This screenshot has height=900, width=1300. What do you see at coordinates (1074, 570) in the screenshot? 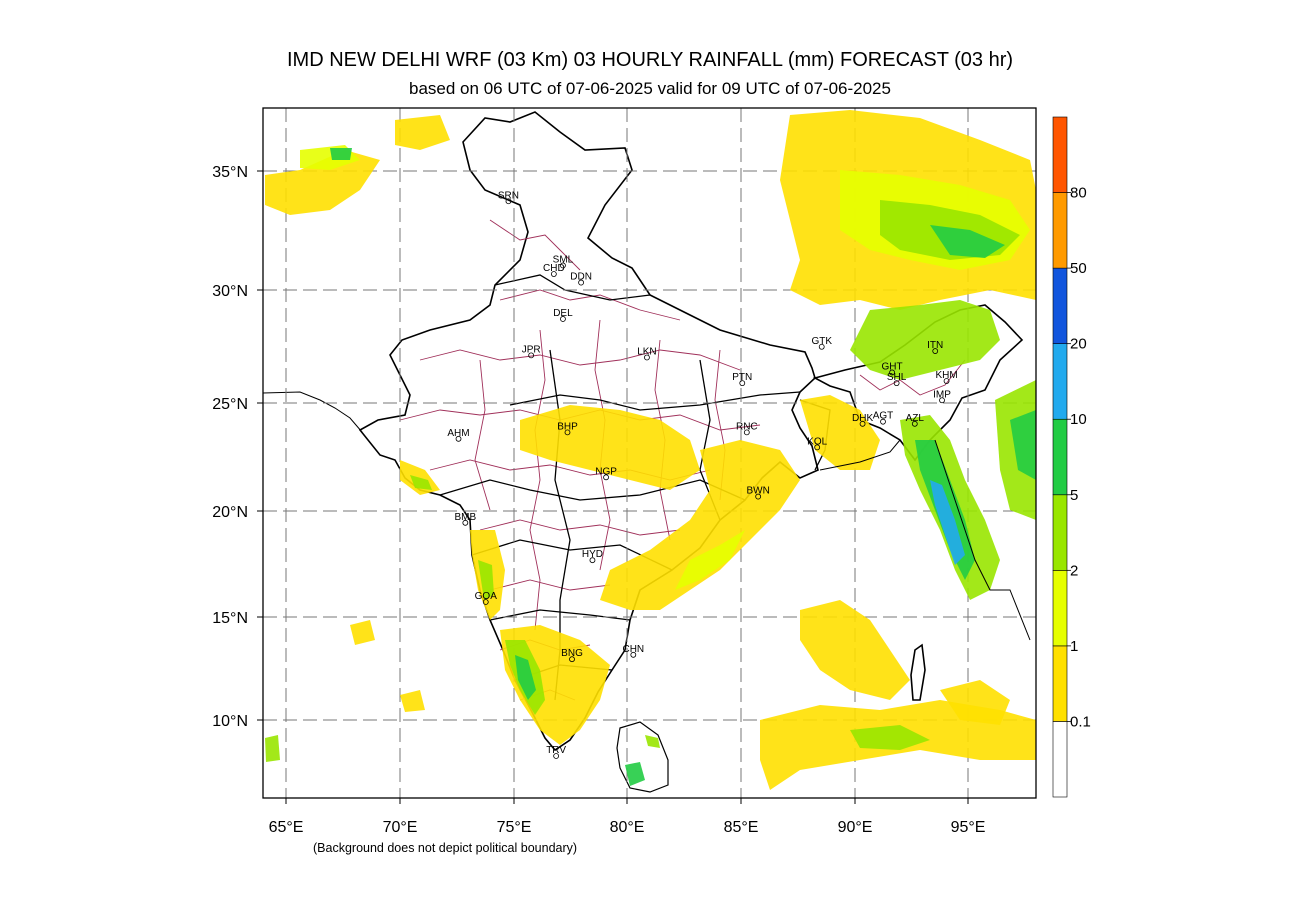
I see `colorbar-label-2: 2` at bounding box center [1074, 570].